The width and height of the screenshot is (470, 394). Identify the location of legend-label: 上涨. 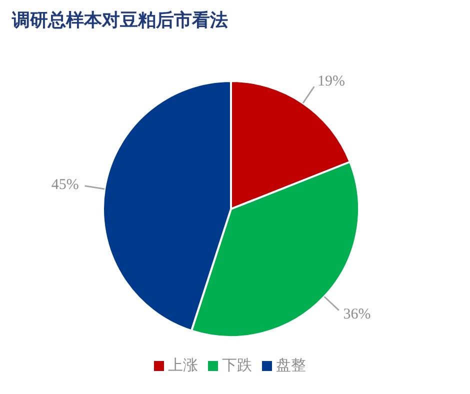
(183, 366).